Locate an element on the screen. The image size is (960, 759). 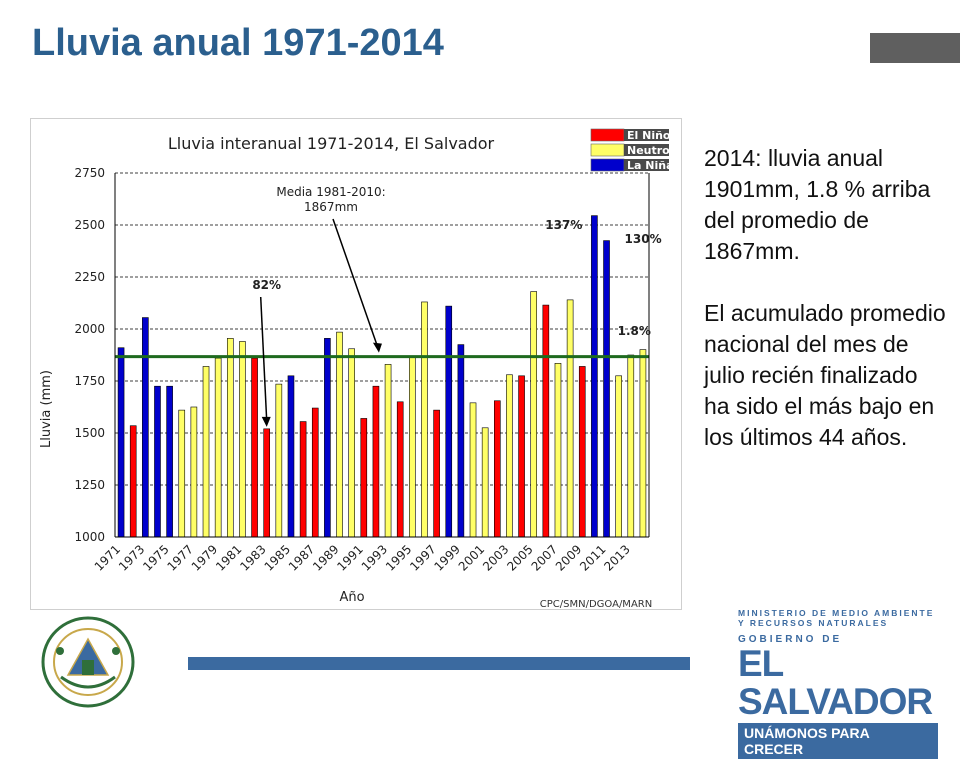
x-tick-label: 1973 is located at coordinates (131, 557).